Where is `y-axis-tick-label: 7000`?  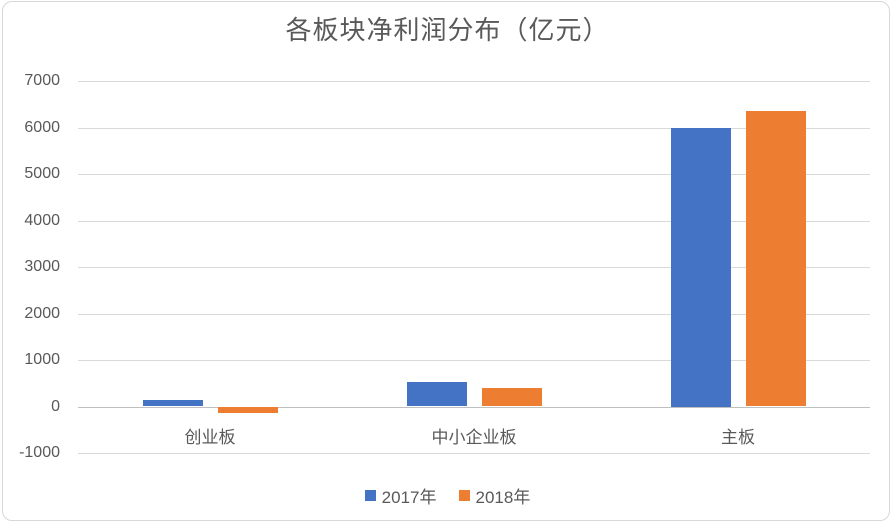
y-axis-tick-label: 7000 is located at coordinates (42, 80).